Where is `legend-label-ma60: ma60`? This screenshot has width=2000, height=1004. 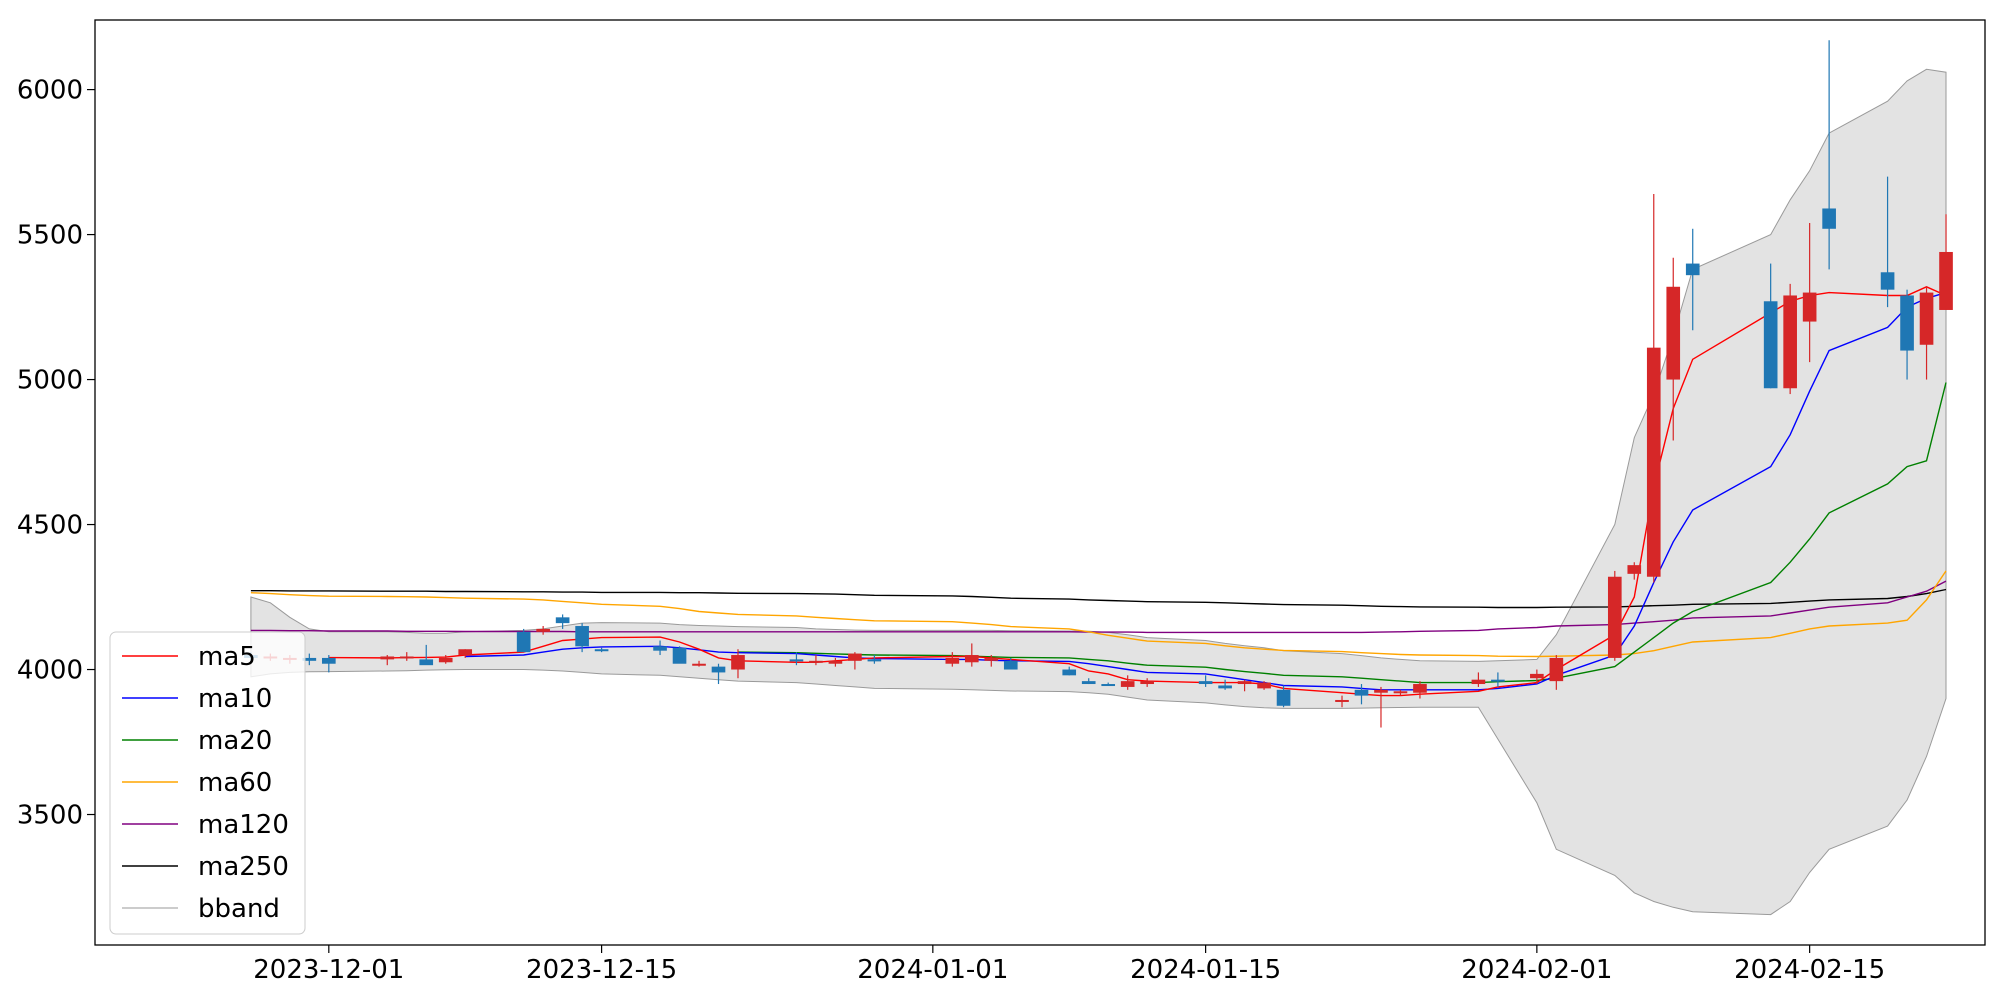
legend-label-ma60: ma60 is located at coordinates (235, 783).